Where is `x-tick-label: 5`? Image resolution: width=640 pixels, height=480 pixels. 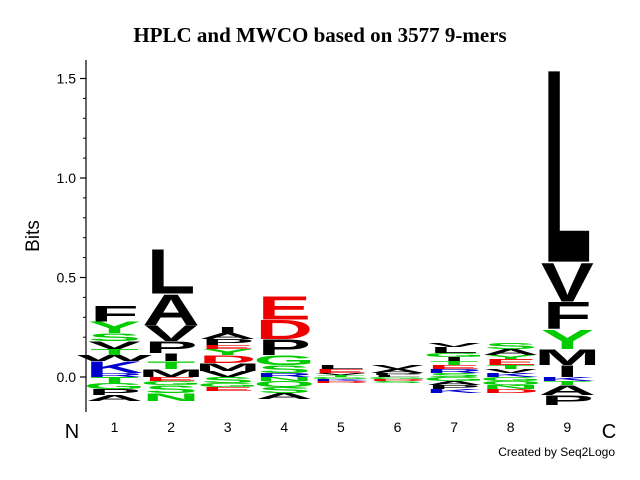 x-tick-label: 5 is located at coordinates (341, 427).